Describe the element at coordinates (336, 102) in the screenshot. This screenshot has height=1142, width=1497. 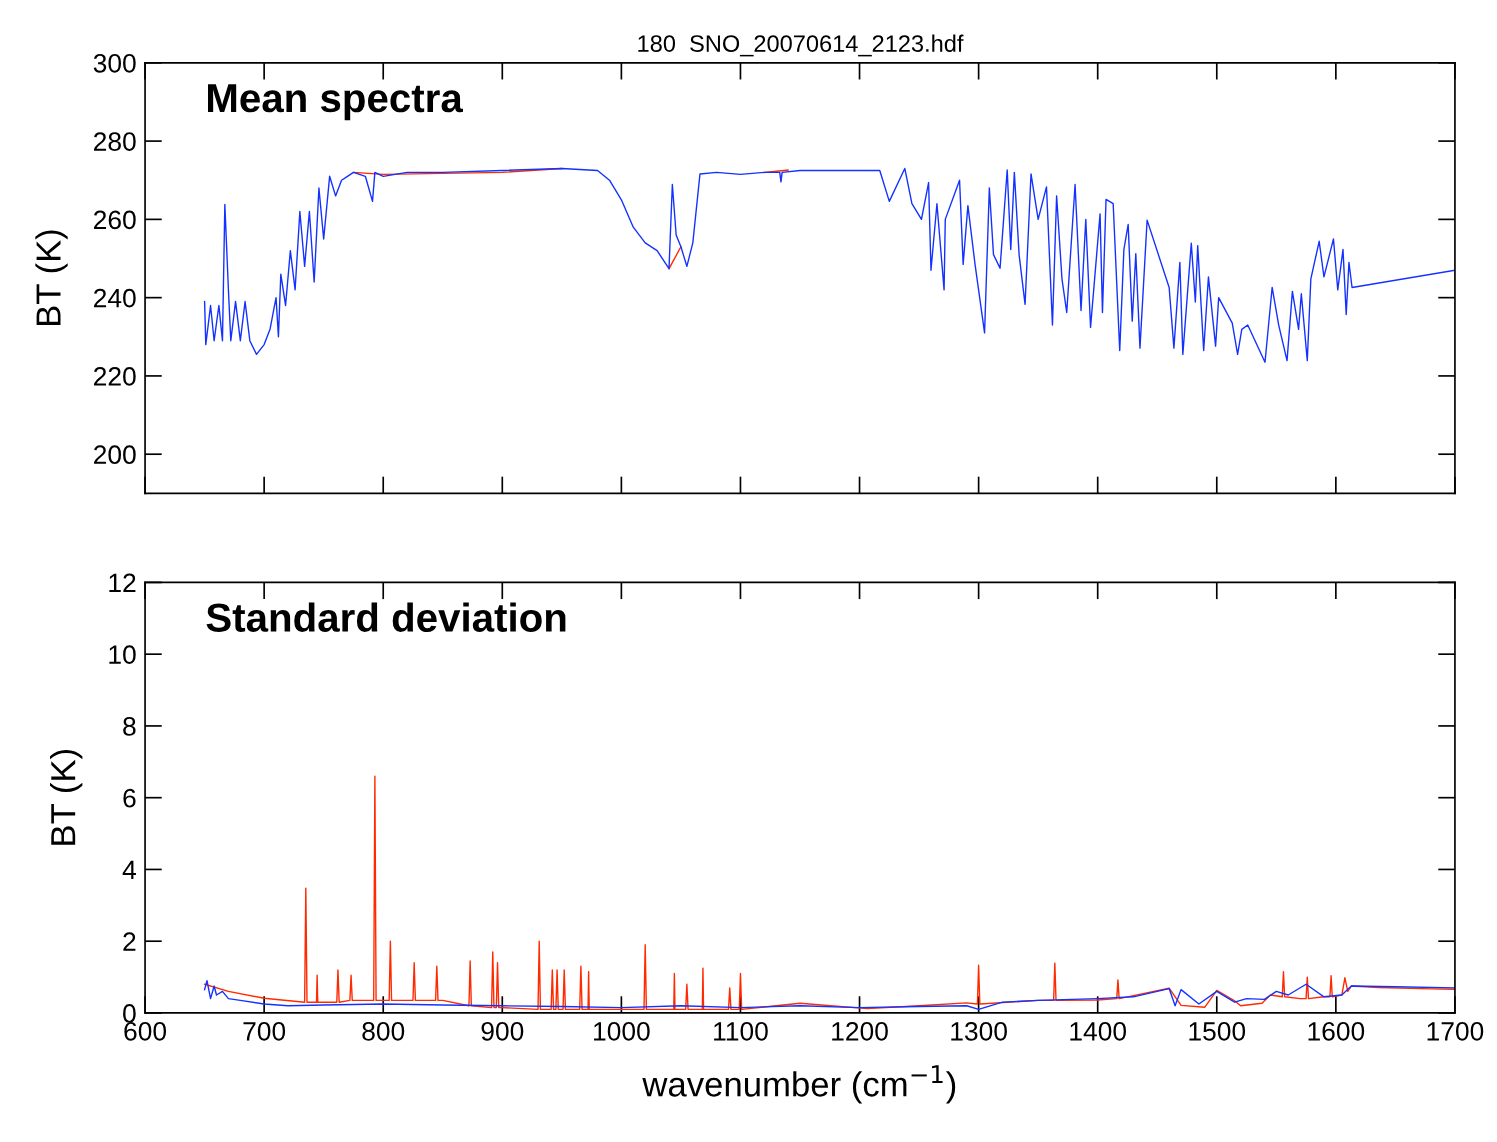
I see `annotation: Mean spectra` at that location.